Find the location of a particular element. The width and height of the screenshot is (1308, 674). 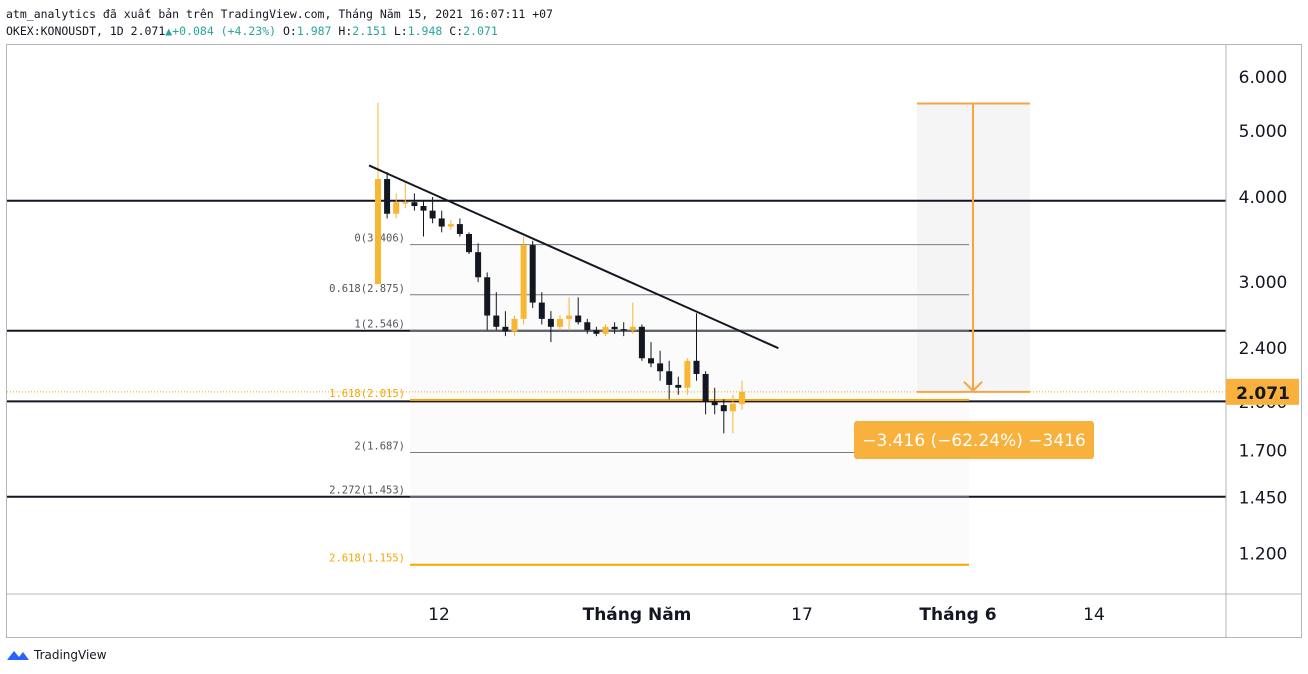

change-value: +0.084 (+4.23%) is located at coordinates (224, 31).